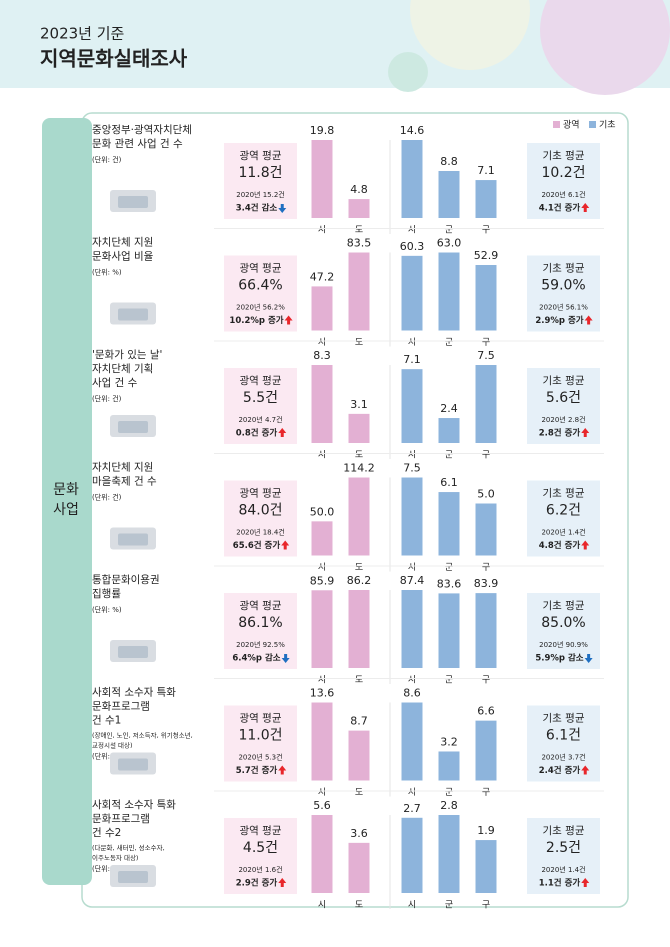  I want to click on value-label: 52.9, so click(486, 255).